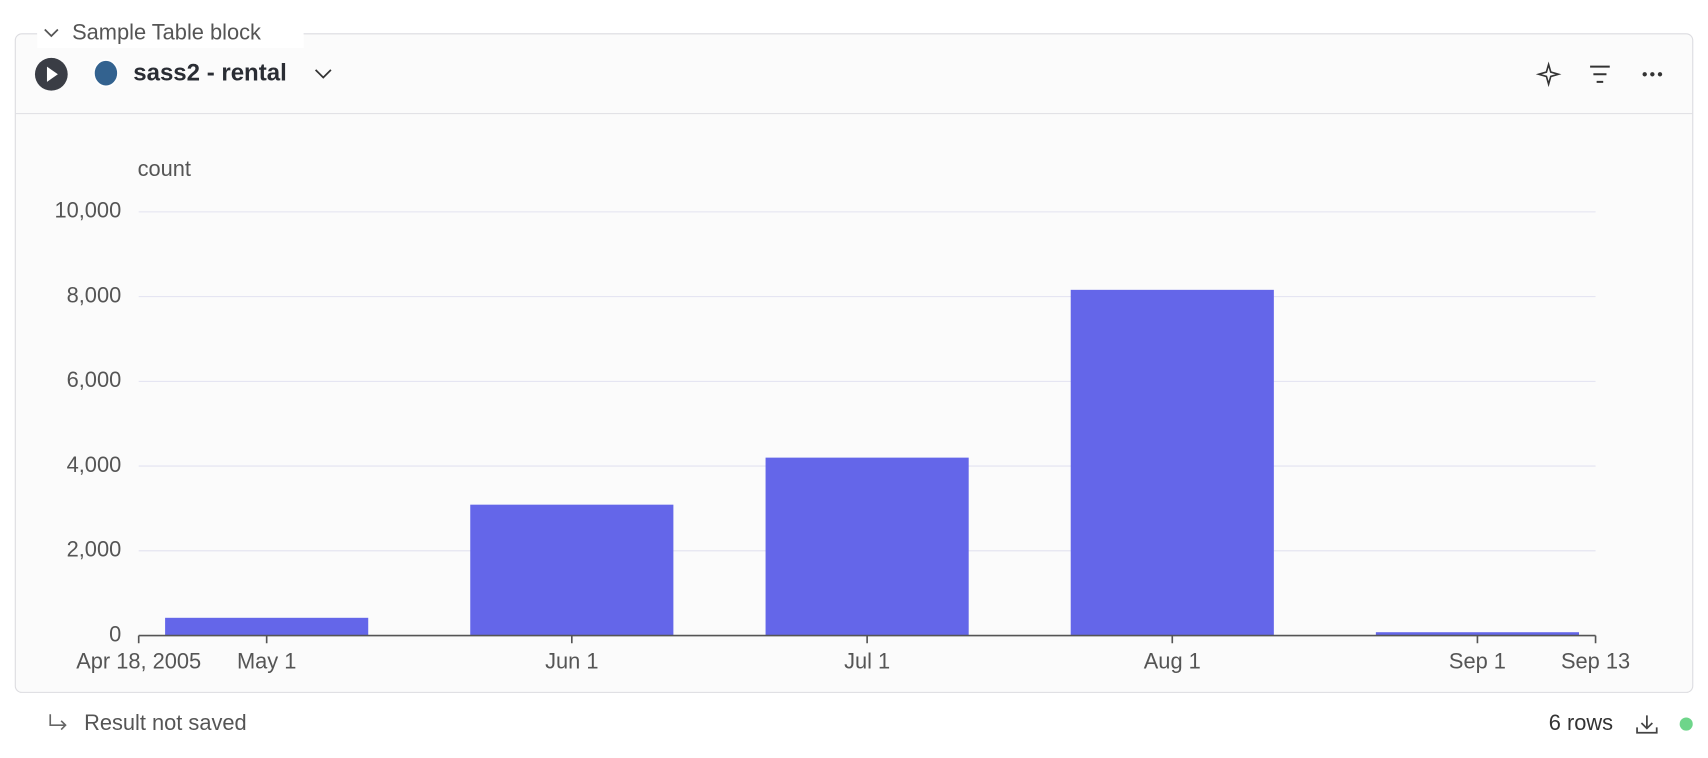 This screenshot has height=758, width=1708. What do you see at coordinates (1686, 724) in the screenshot?
I see `status-dot` at bounding box center [1686, 724].